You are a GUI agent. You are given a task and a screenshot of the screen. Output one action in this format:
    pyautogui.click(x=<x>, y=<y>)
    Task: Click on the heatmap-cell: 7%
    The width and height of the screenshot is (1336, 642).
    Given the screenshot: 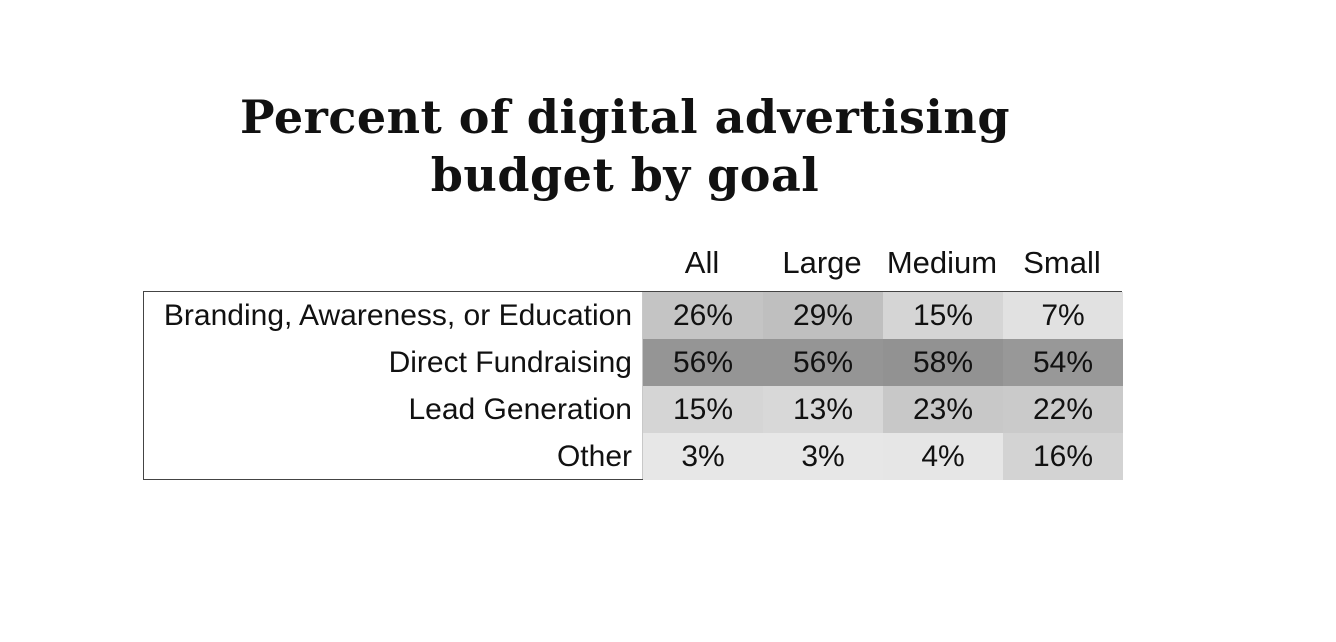 What is the action you would take?
    pyautogui.click(x=1063, y=315)
    